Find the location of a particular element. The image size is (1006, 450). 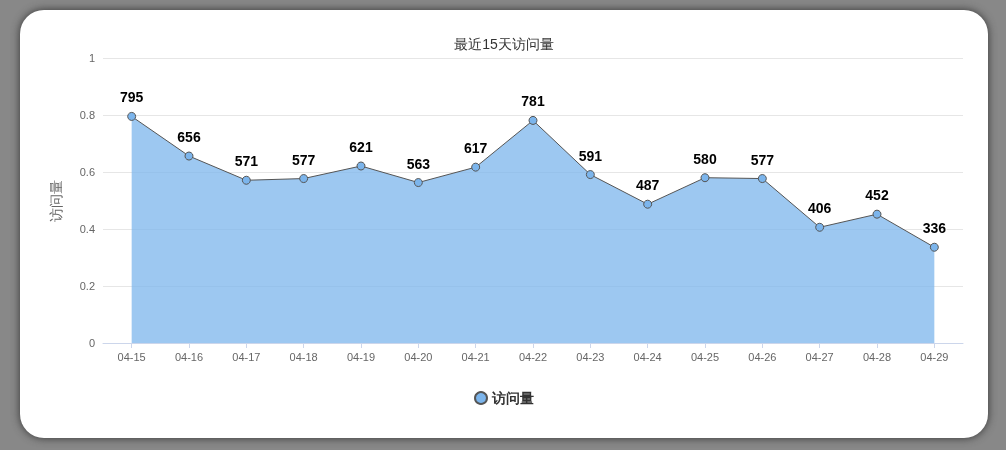

annotation: 617 is located at coordinates (475, 148).